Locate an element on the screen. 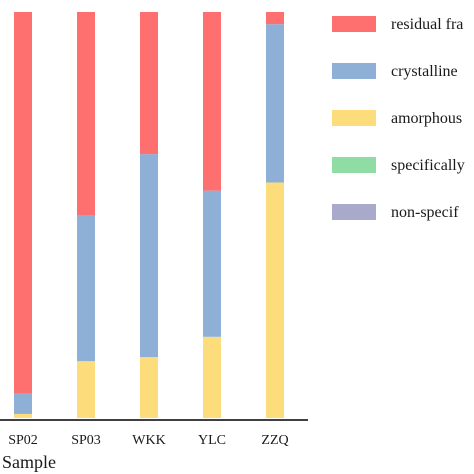  x-tick-labels: SP02 SP03 WKK YLC ZZQ is located at coordinates (148, 440).